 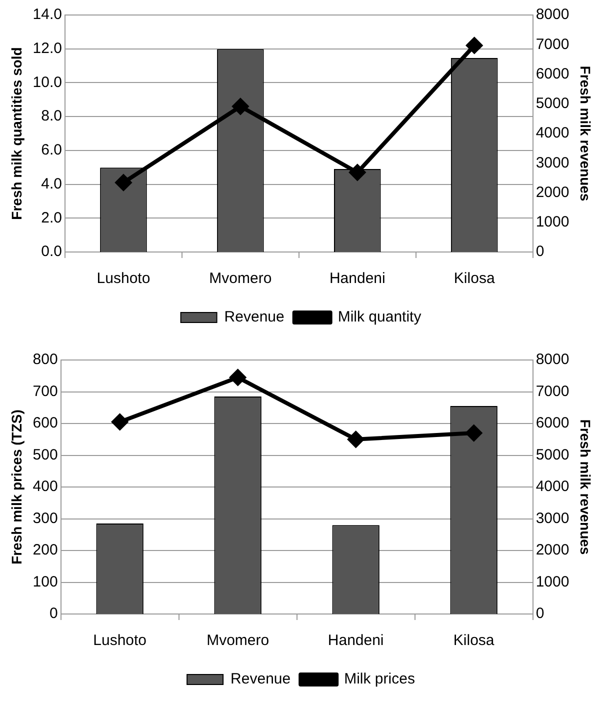 I want to click on y-axis-title: Fresh milk prices (TZS), so click(x=16, y=487).